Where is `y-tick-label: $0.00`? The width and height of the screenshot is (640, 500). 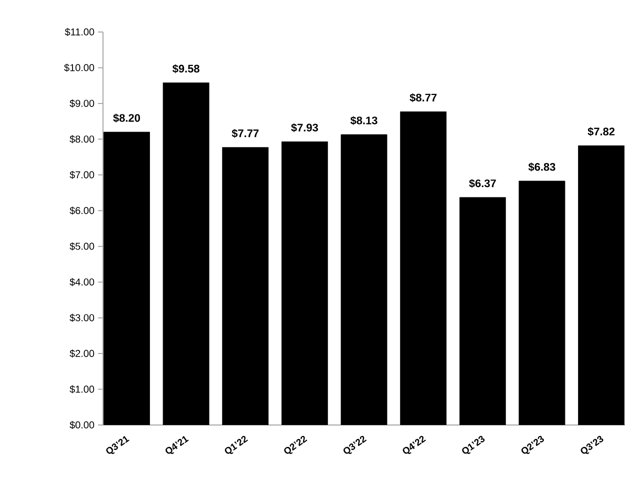
y-tick-label: $0.00 is located at coordinates (82, 425).